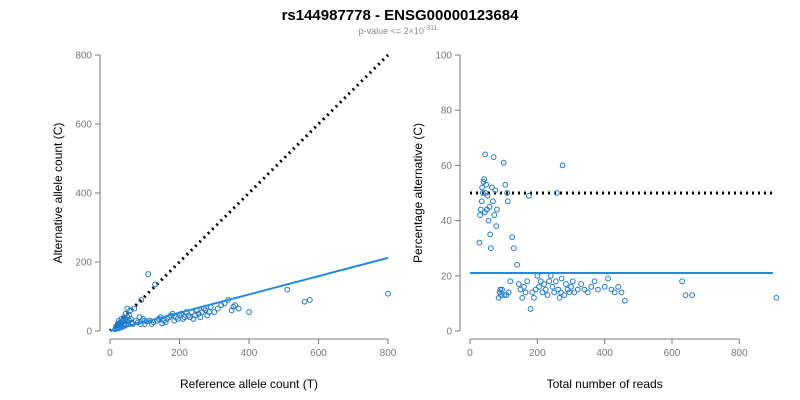 This screenshot has height=400, width=800. What do you see at coordinates (83, 125) in the screenshot?
I see `y-tick-label: 600` at bounding box center [83, 125].